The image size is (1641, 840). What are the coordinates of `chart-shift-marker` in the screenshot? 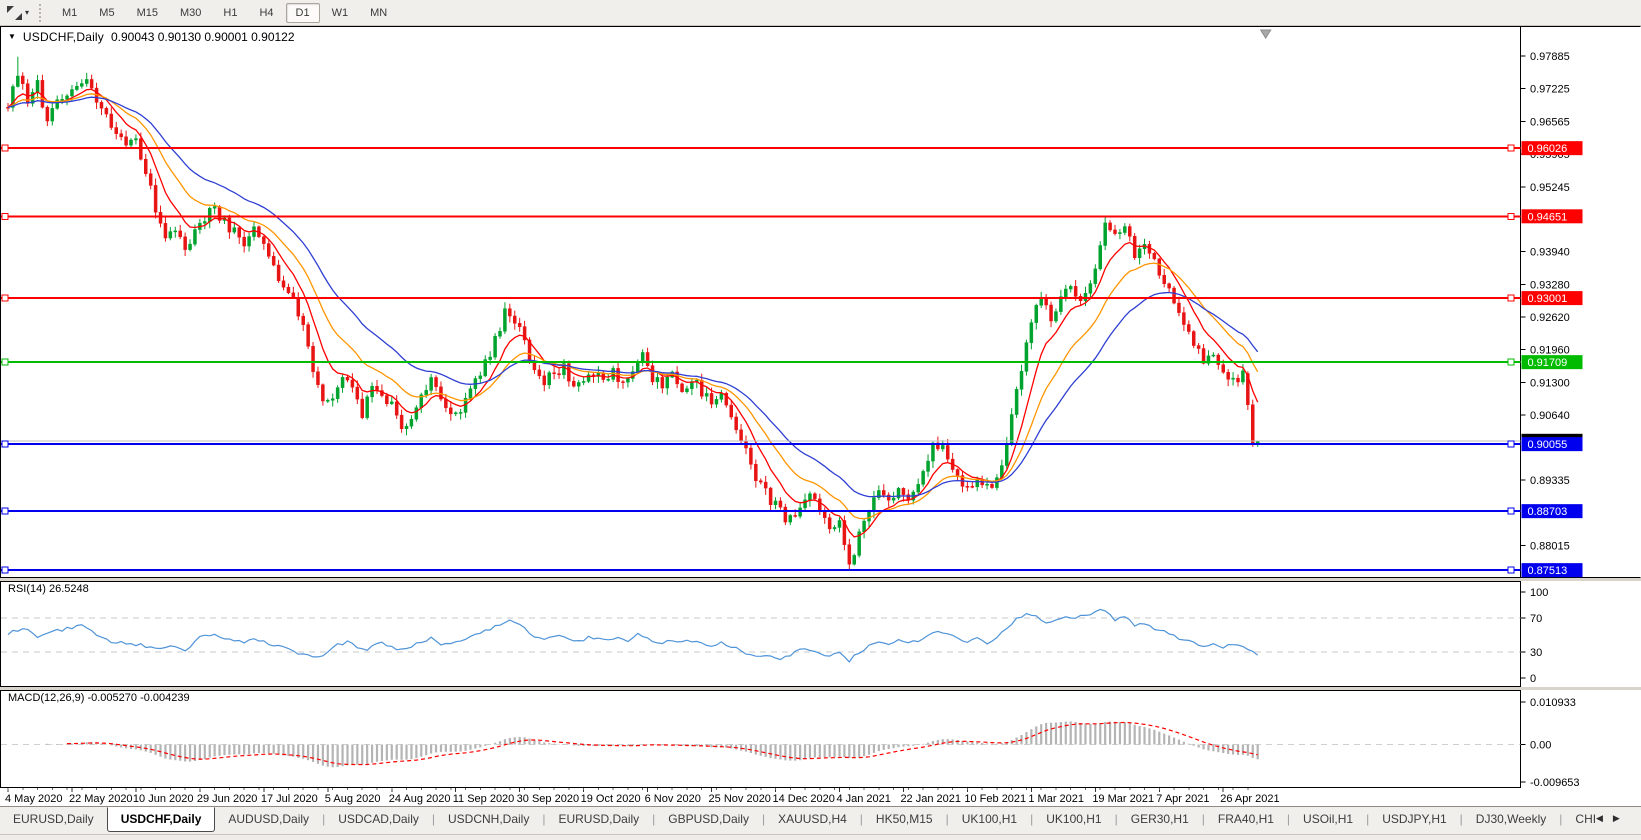 It's located at (1265, 34).